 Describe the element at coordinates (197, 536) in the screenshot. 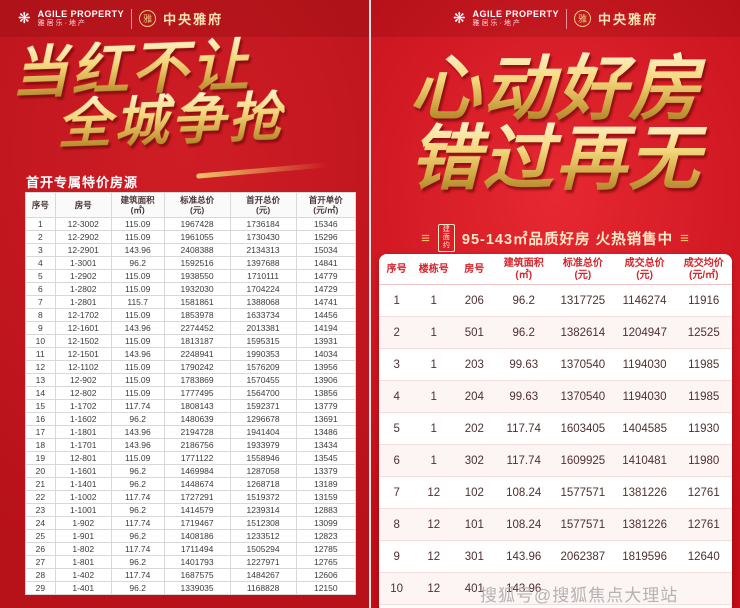

I see `table-cell: 1408186` at that location.